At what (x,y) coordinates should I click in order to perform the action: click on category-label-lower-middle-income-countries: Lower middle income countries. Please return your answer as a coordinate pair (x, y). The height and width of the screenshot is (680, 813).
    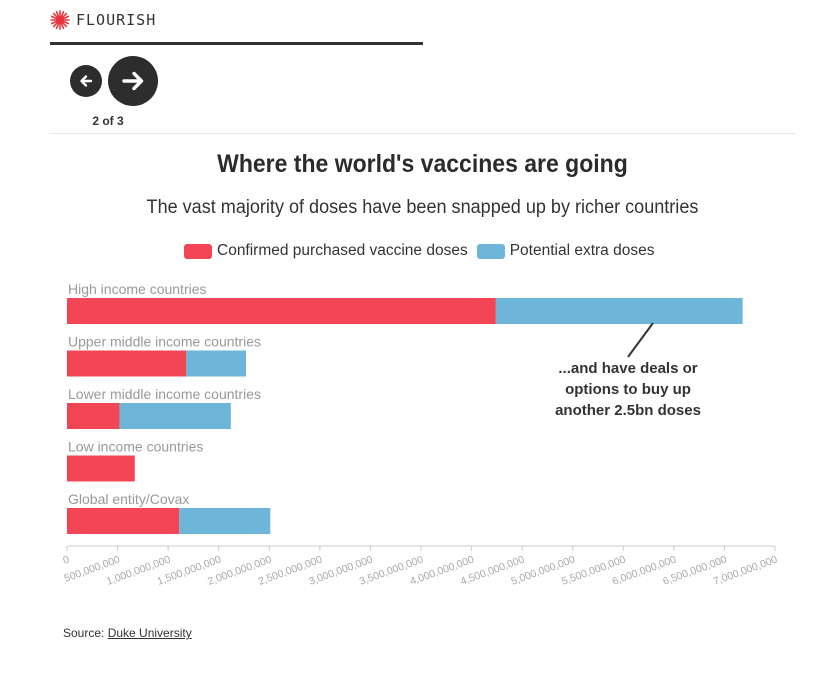
    Looking at the image, I should click on (164, 394).